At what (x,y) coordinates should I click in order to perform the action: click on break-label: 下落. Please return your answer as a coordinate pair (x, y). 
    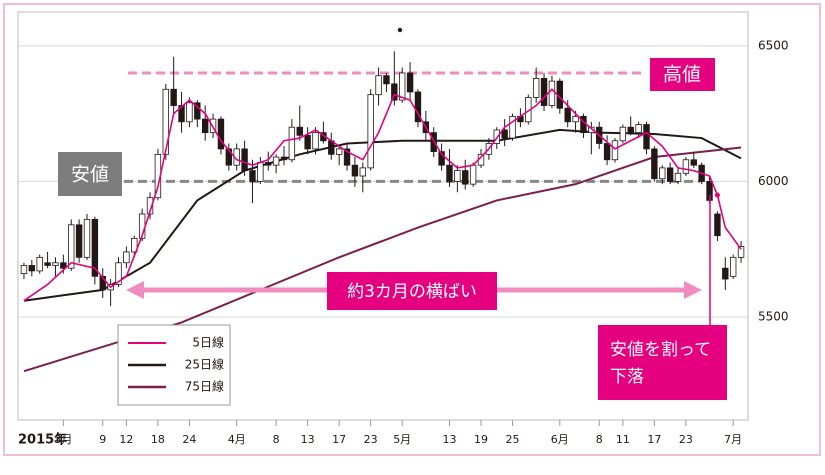
    Looking at the image, I should click on (627, 377).